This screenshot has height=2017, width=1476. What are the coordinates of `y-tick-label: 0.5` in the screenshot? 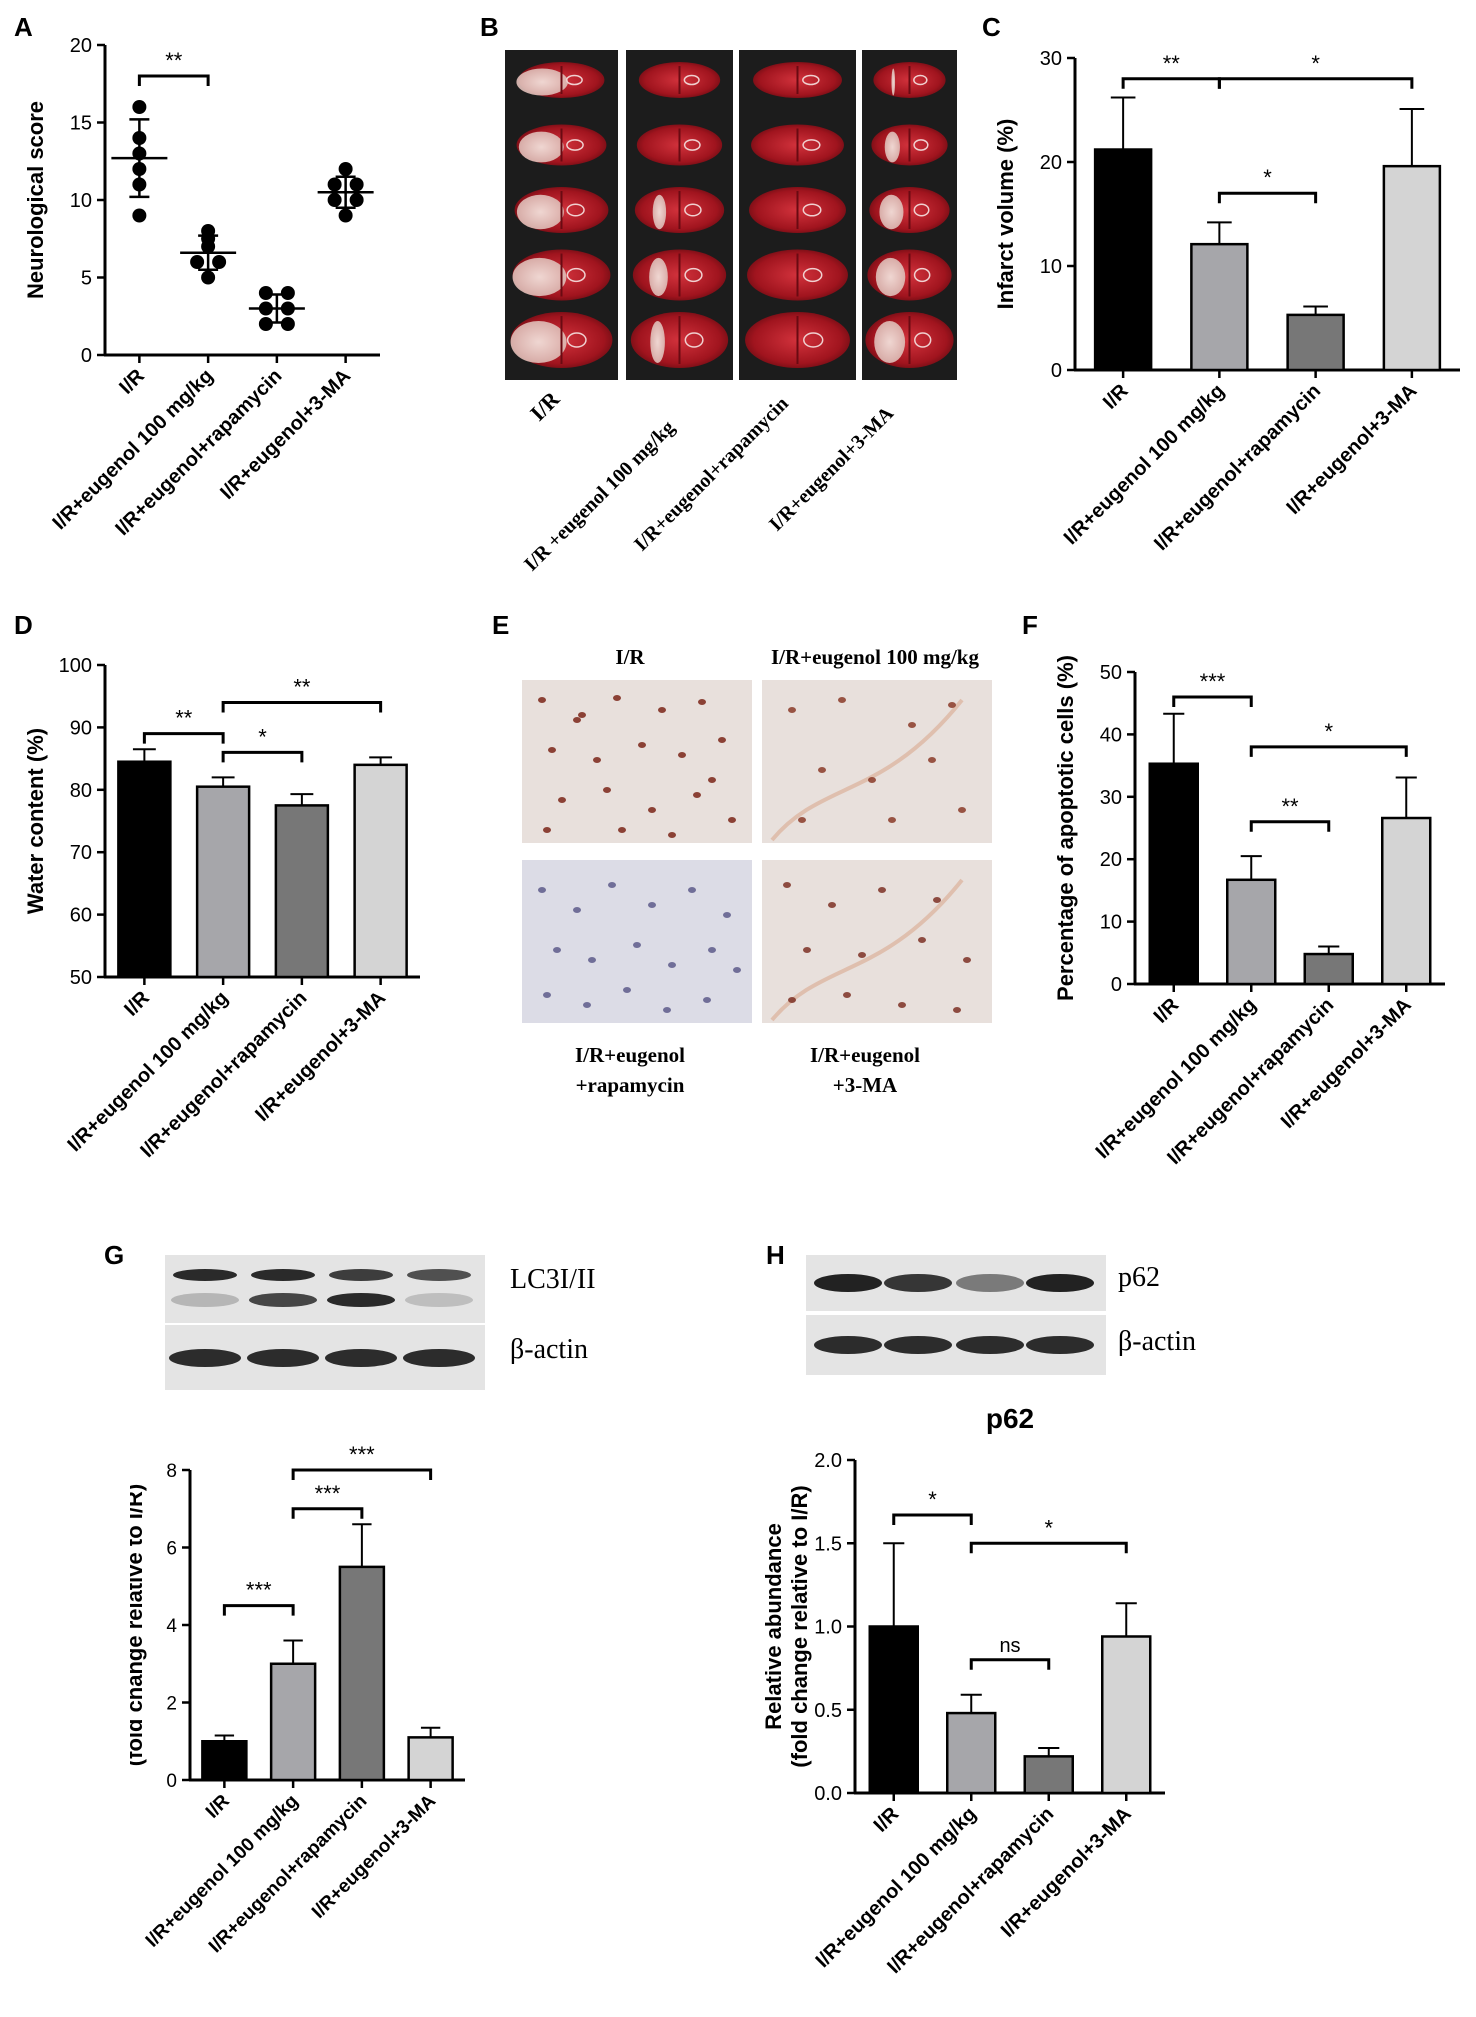 It's located at (828, 1711).